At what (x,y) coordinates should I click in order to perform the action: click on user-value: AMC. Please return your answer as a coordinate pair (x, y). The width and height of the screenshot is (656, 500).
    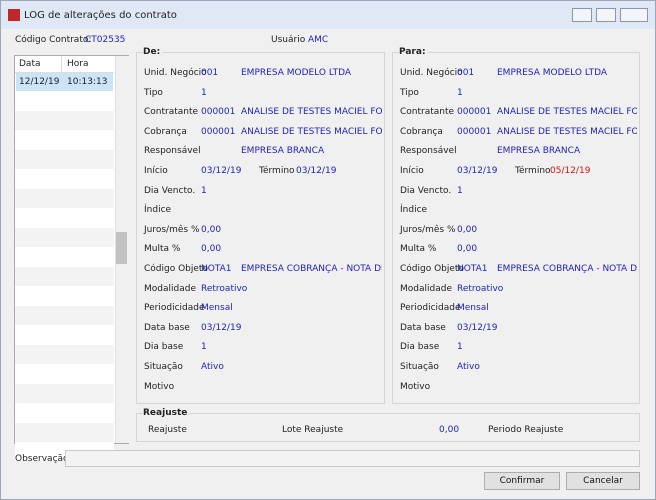
    Looking at the image, I should click on (318, 40).